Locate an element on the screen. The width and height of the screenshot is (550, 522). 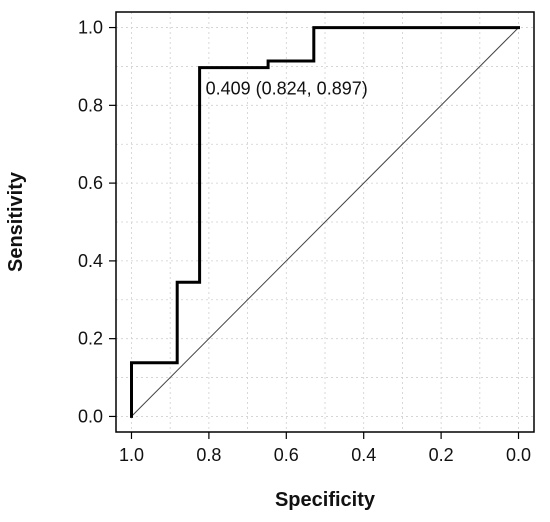
y-tick-label: 1.0 is located at coordinates (90, 28).